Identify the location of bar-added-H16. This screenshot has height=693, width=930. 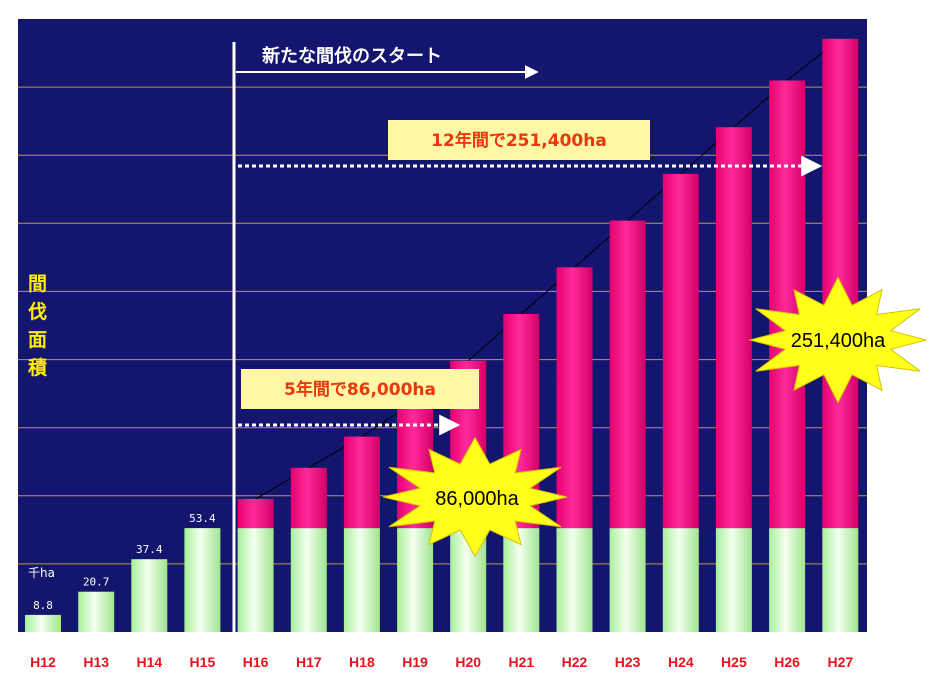
(255, 513).